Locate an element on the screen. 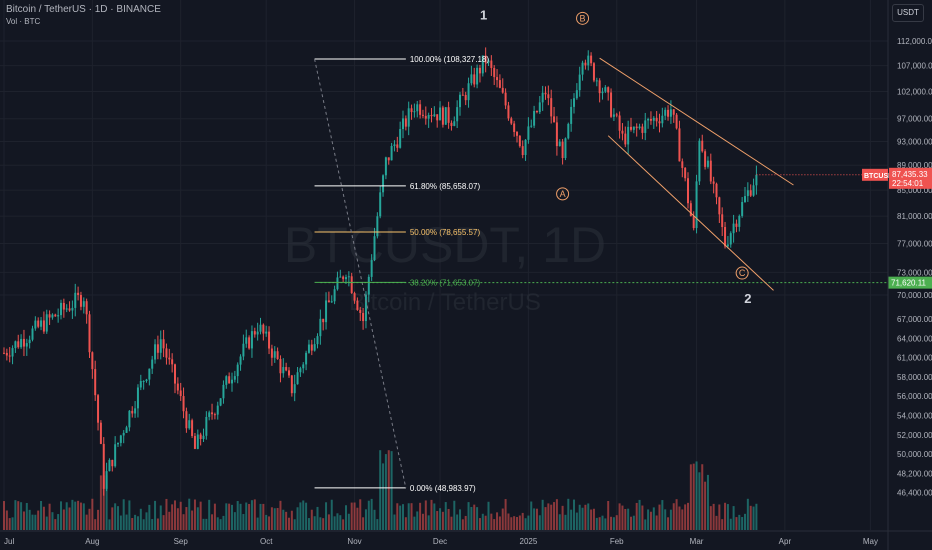  price-tick-label: 48,200.00 is located at coordinates (914, 473).